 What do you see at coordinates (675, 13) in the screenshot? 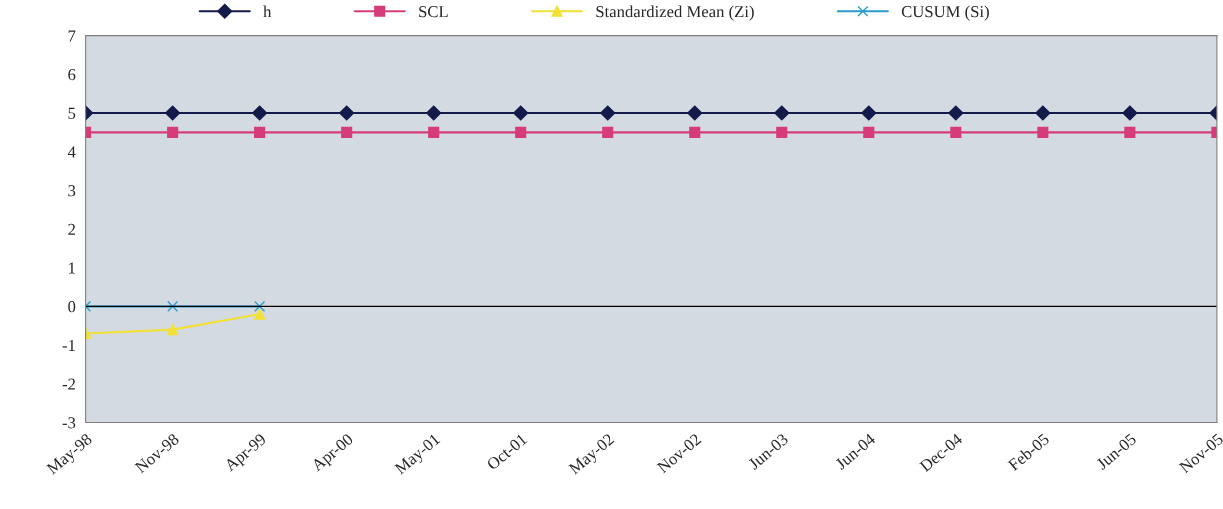
I see `legend-label: Standardized Mean (Zi)` at bounding box center [675, 13].